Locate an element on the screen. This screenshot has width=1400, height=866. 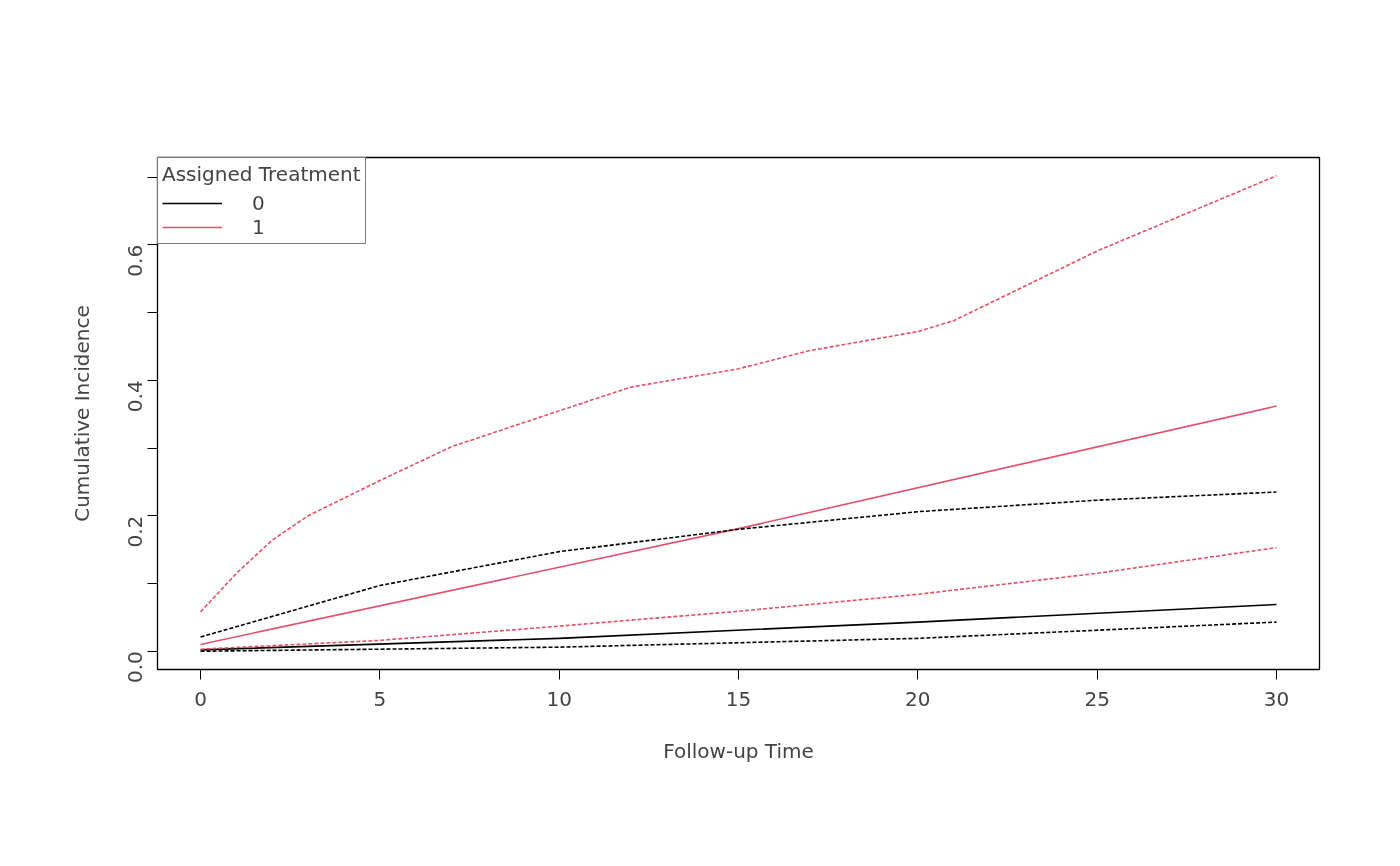
x-tick-label: 5 is located at coordinates (380, 698).